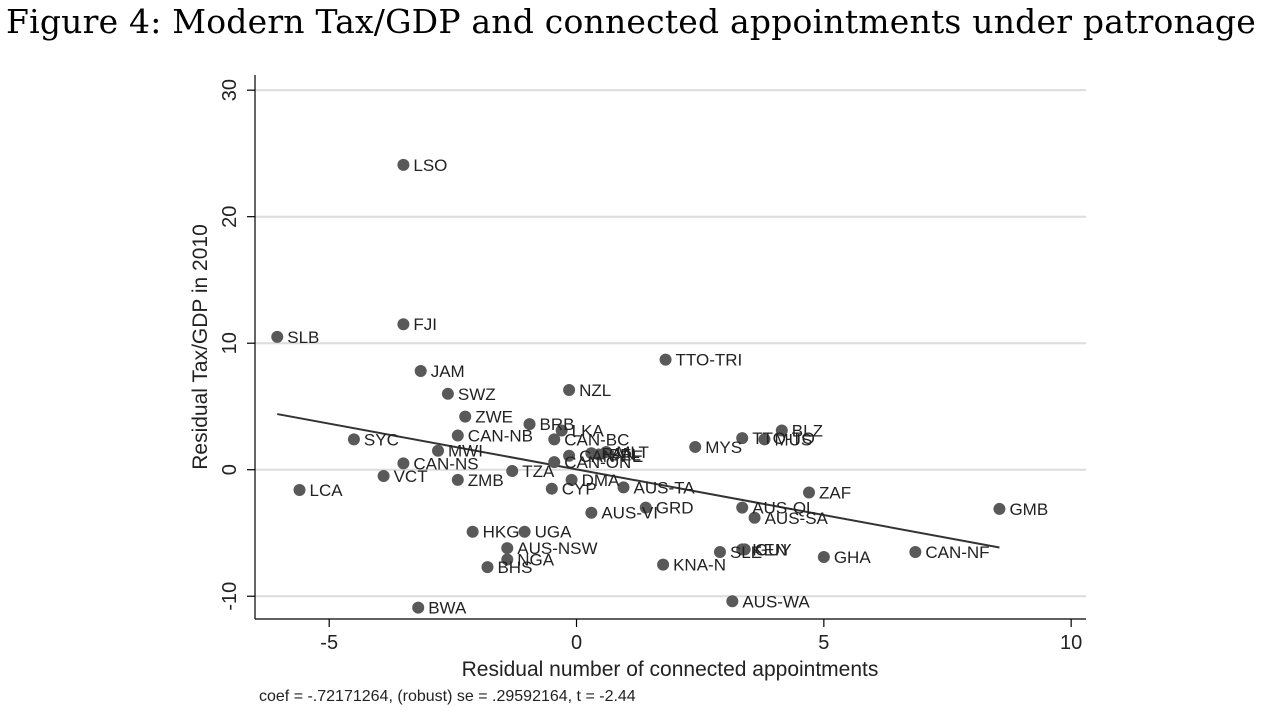 The width and height of the screenshot is (1274, 714). What do you see at coordinates (303, 337) in the screenshot?
I see `point-label: SLB` at bounding box center [303, 337].